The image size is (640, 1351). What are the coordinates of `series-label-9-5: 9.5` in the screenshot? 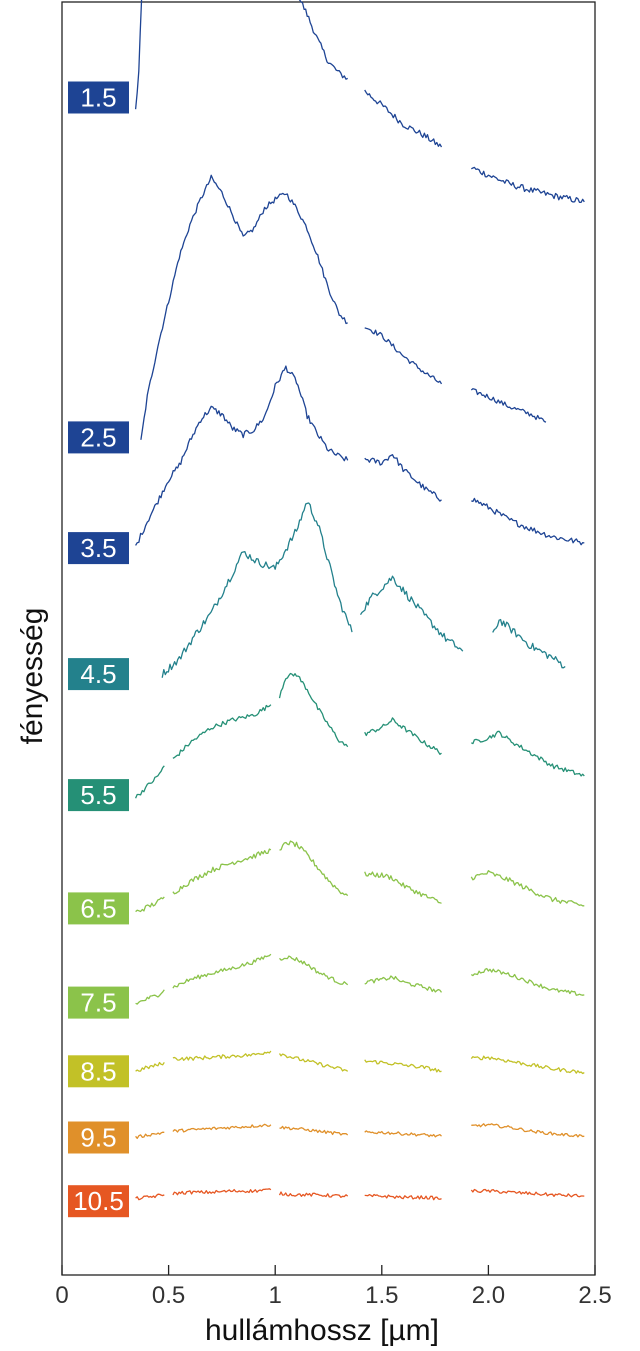 It's located at (98, 1137).